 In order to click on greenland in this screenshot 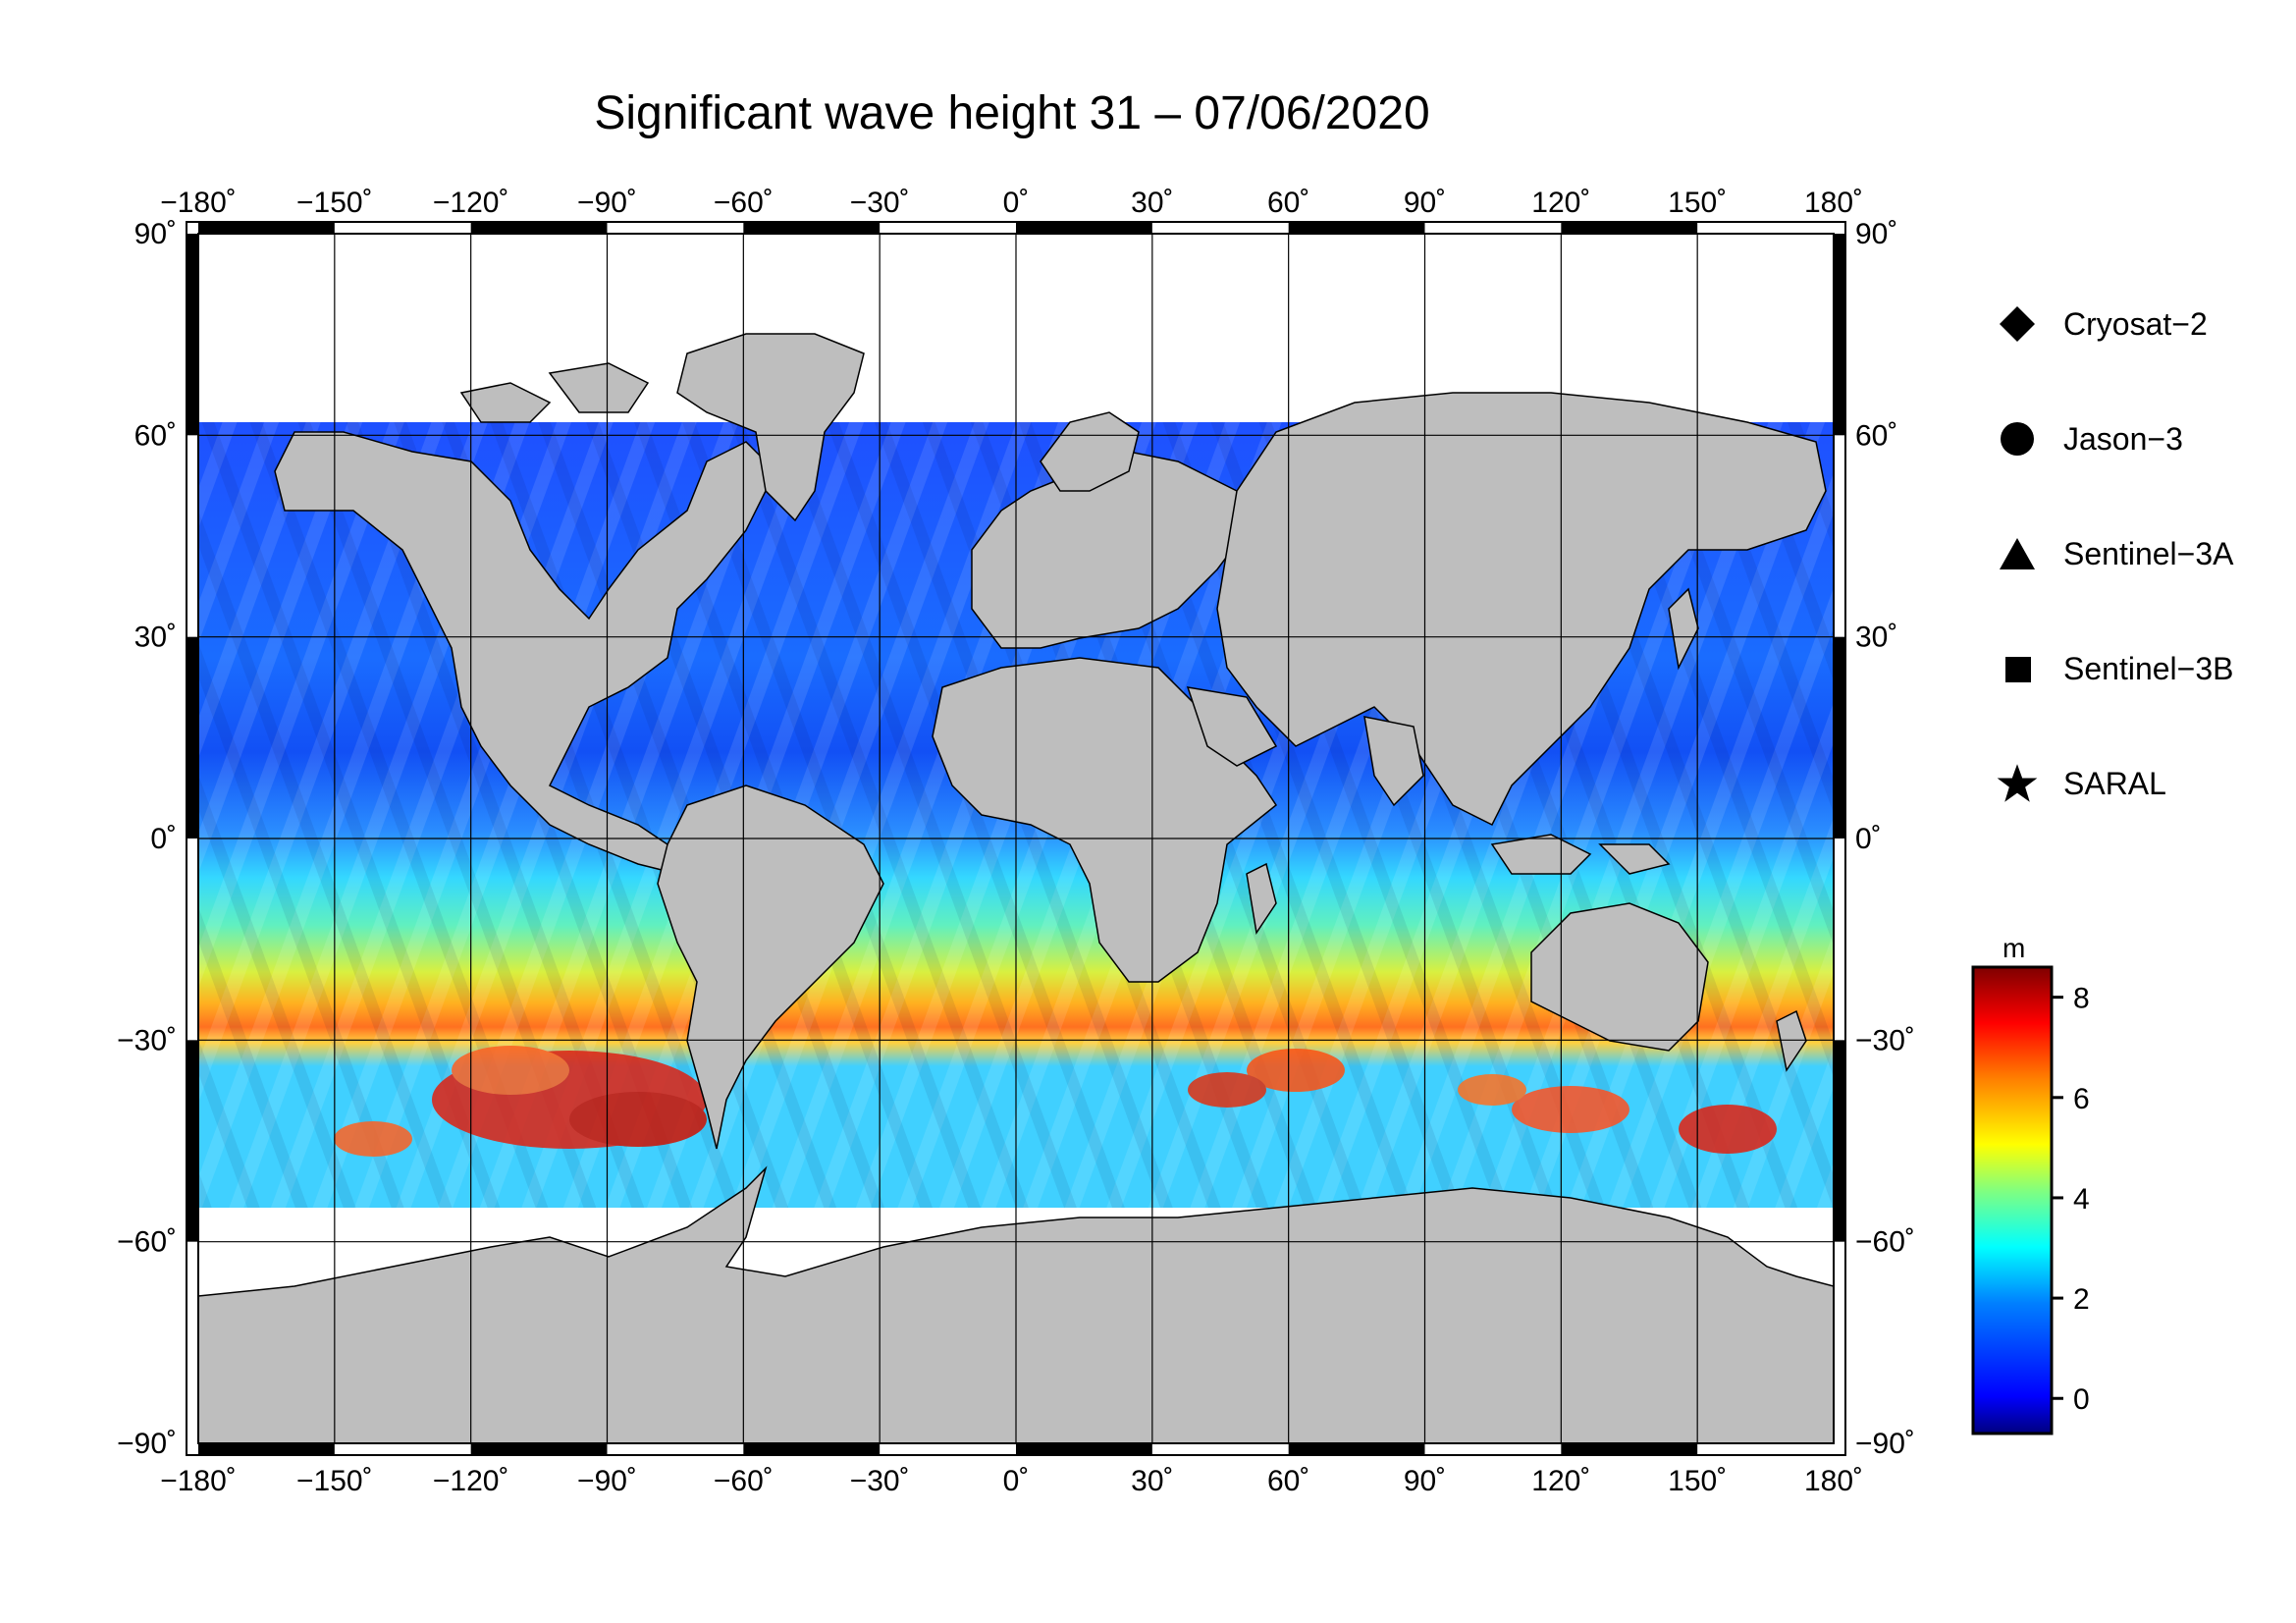, I will do `click(770, 428)`.